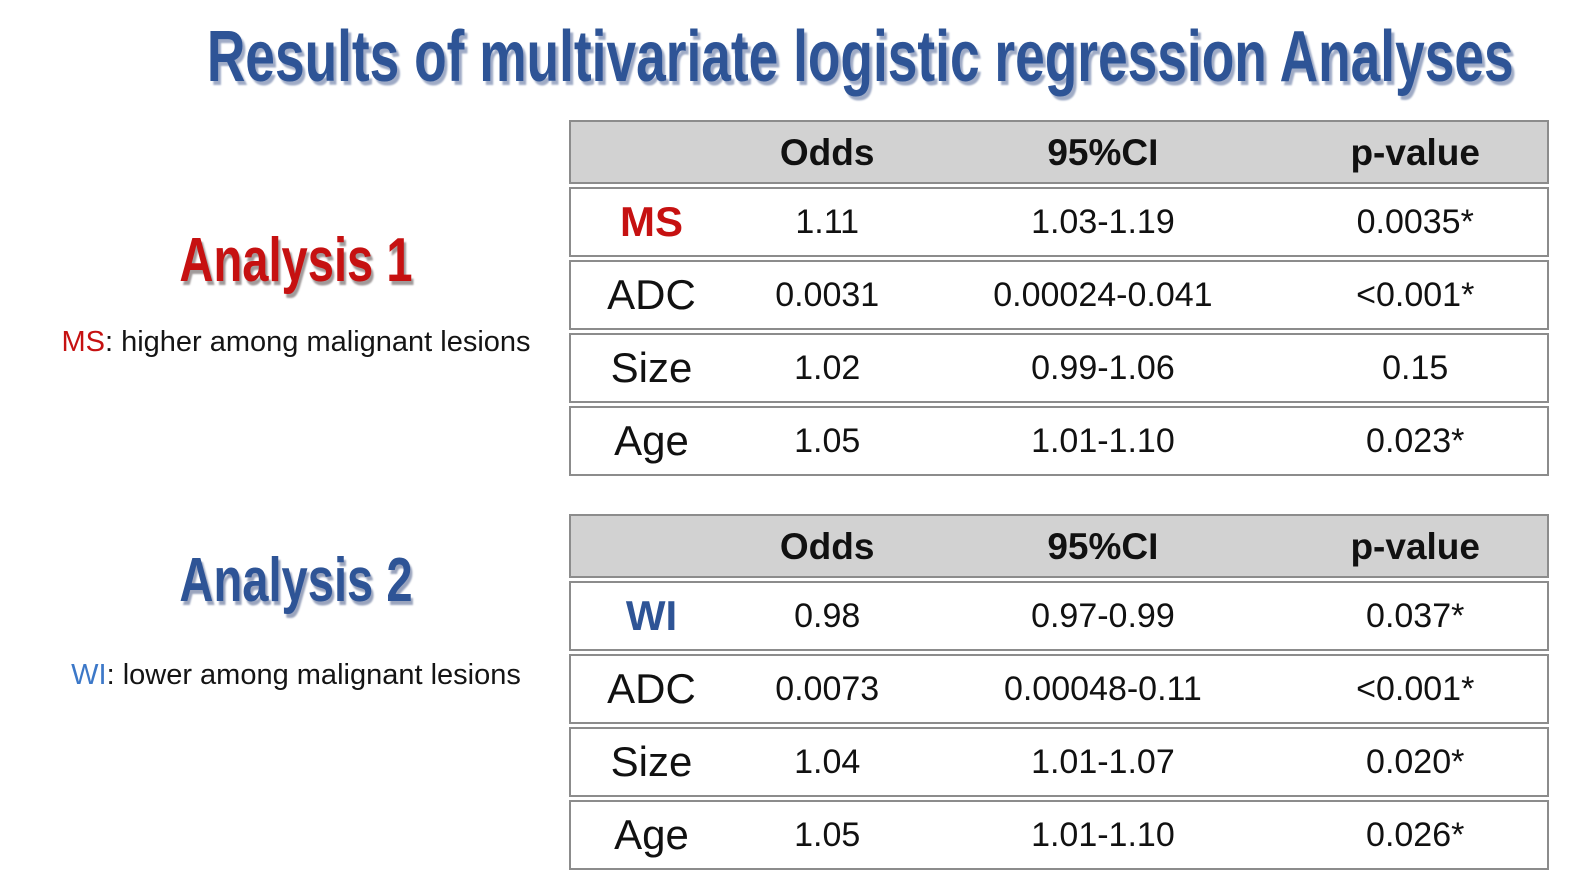  What do you see at coordinates (313, 675) in the screenshot?
I see `analysis-2-note-text: : lower among malignant lesions` at bounding box center [313, 675].